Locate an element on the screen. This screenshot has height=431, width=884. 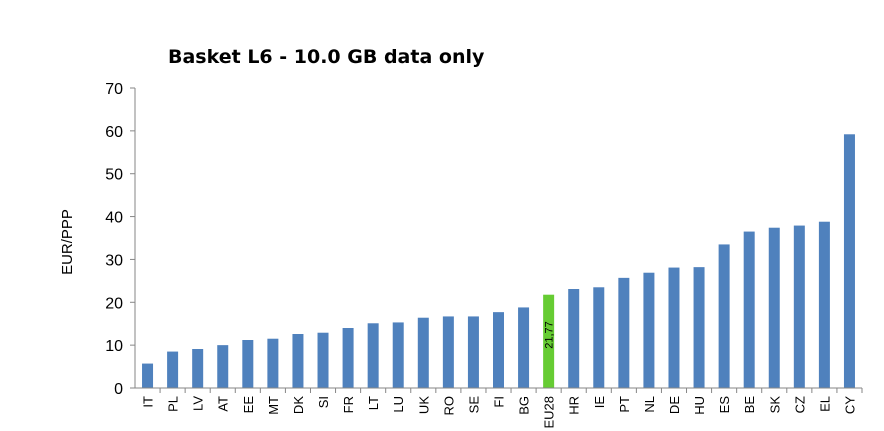
x-tick-label-lv: LV is located at coordinates (198, 403).